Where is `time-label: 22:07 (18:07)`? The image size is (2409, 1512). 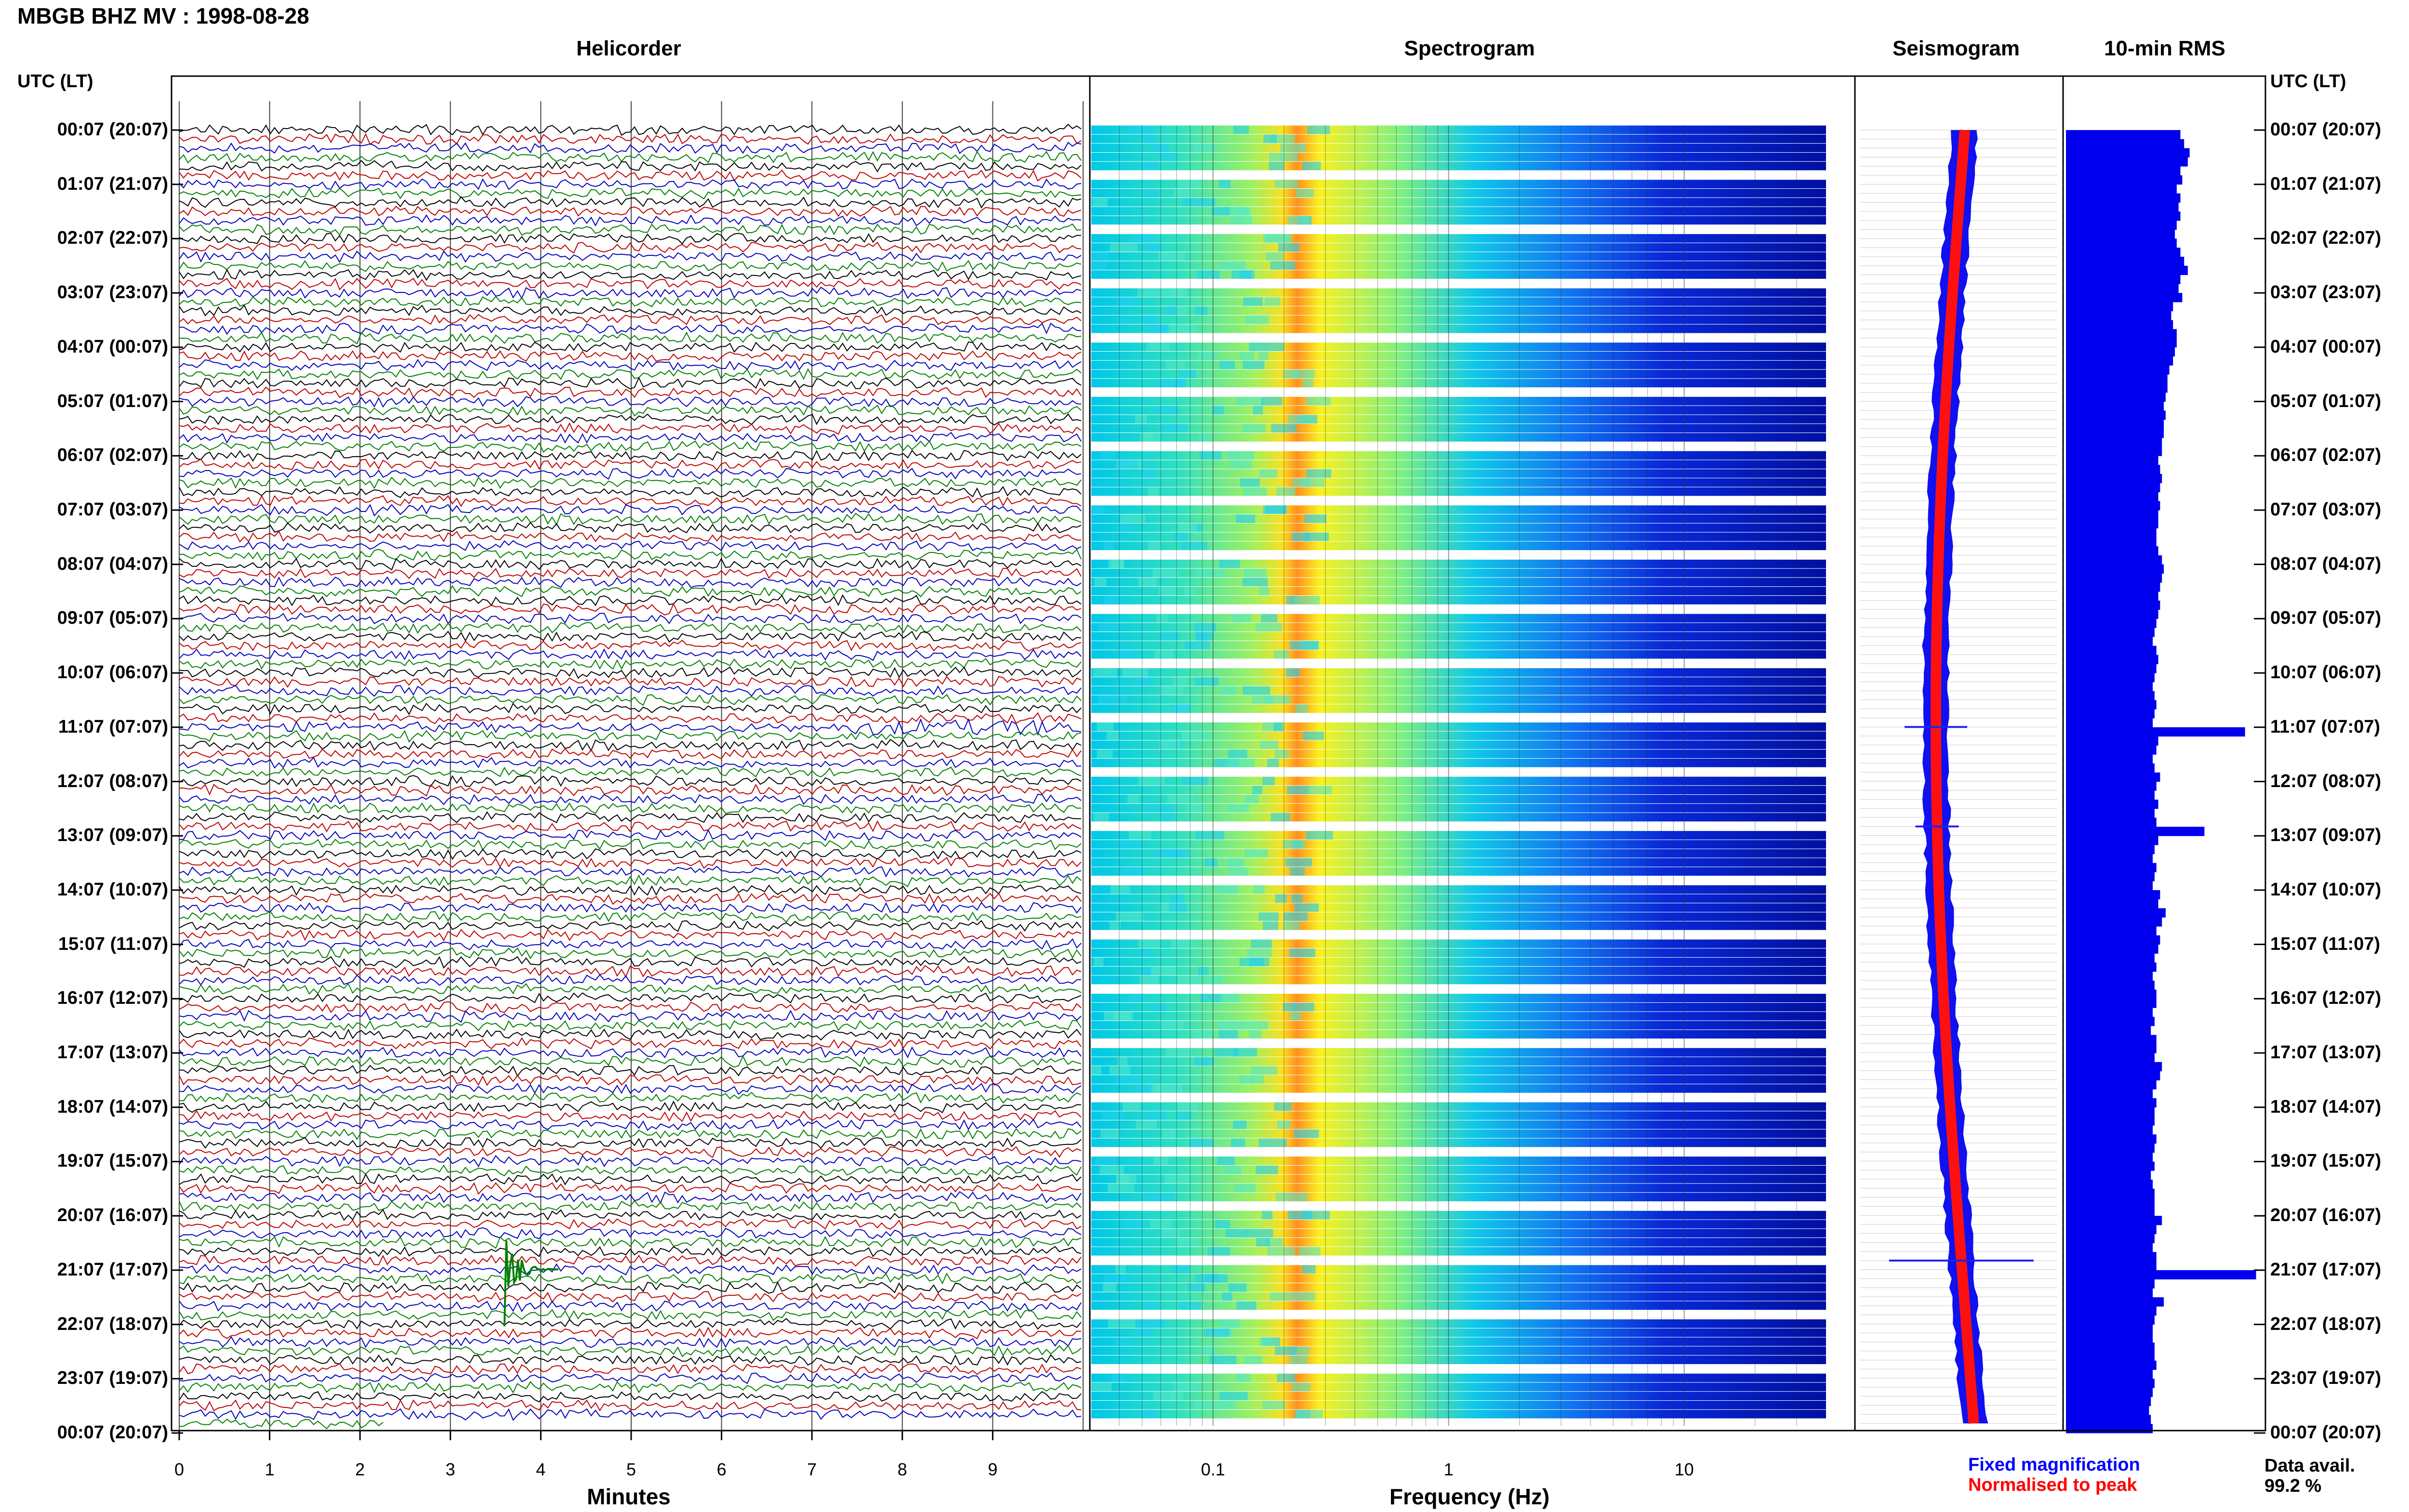
time-label: 22:07 (18:07) is located at coordinates (112, 1324).